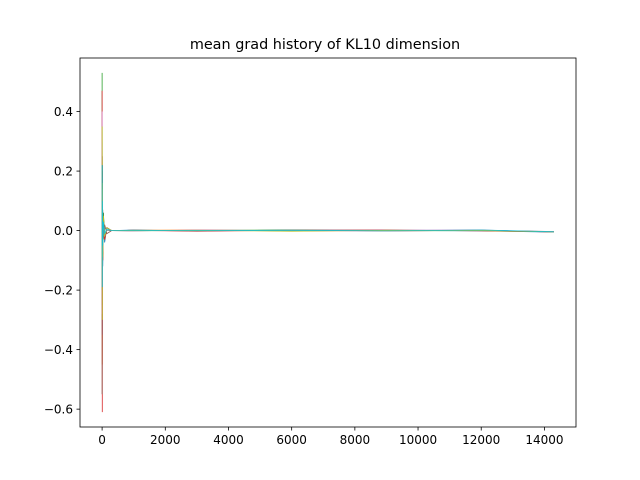 The image size is (640, 480). Describe the element at coordinates (481, 440) in the screenshot. I see `x-tick-label: 12000` at that location.